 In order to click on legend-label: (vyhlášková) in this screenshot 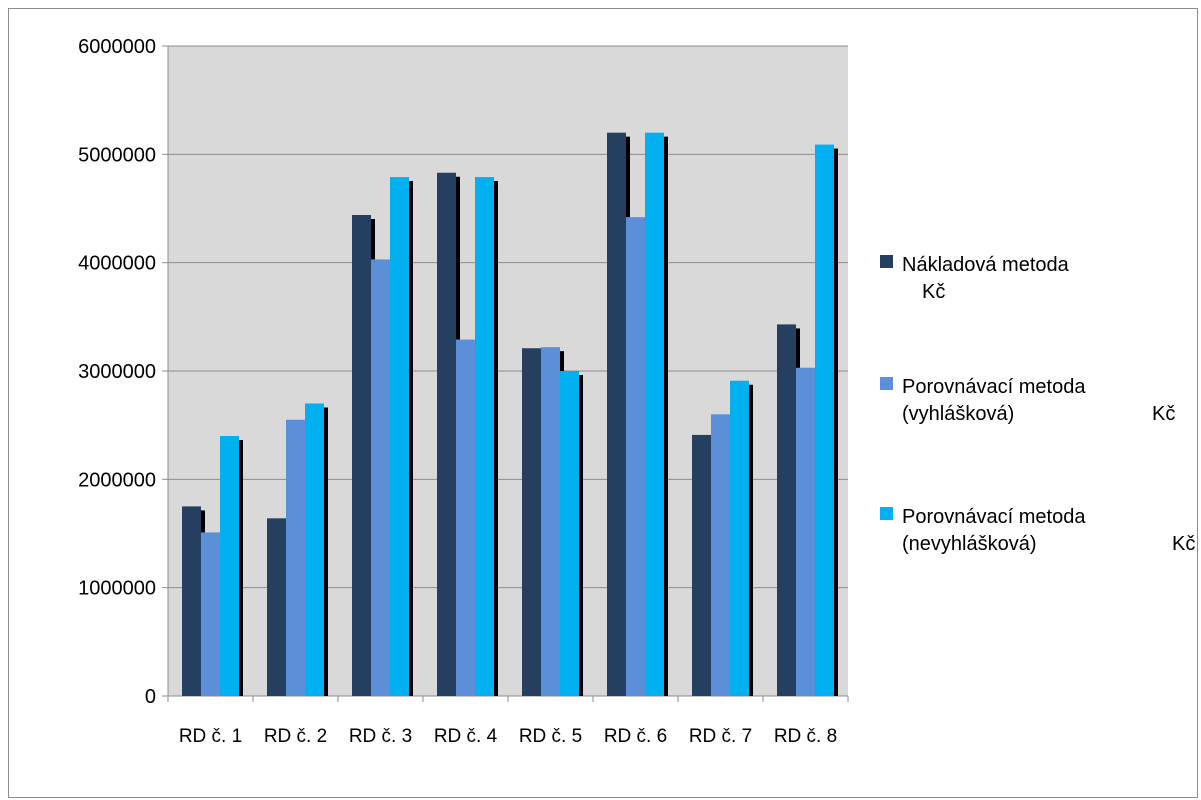, I will do `click(958, 414)`.